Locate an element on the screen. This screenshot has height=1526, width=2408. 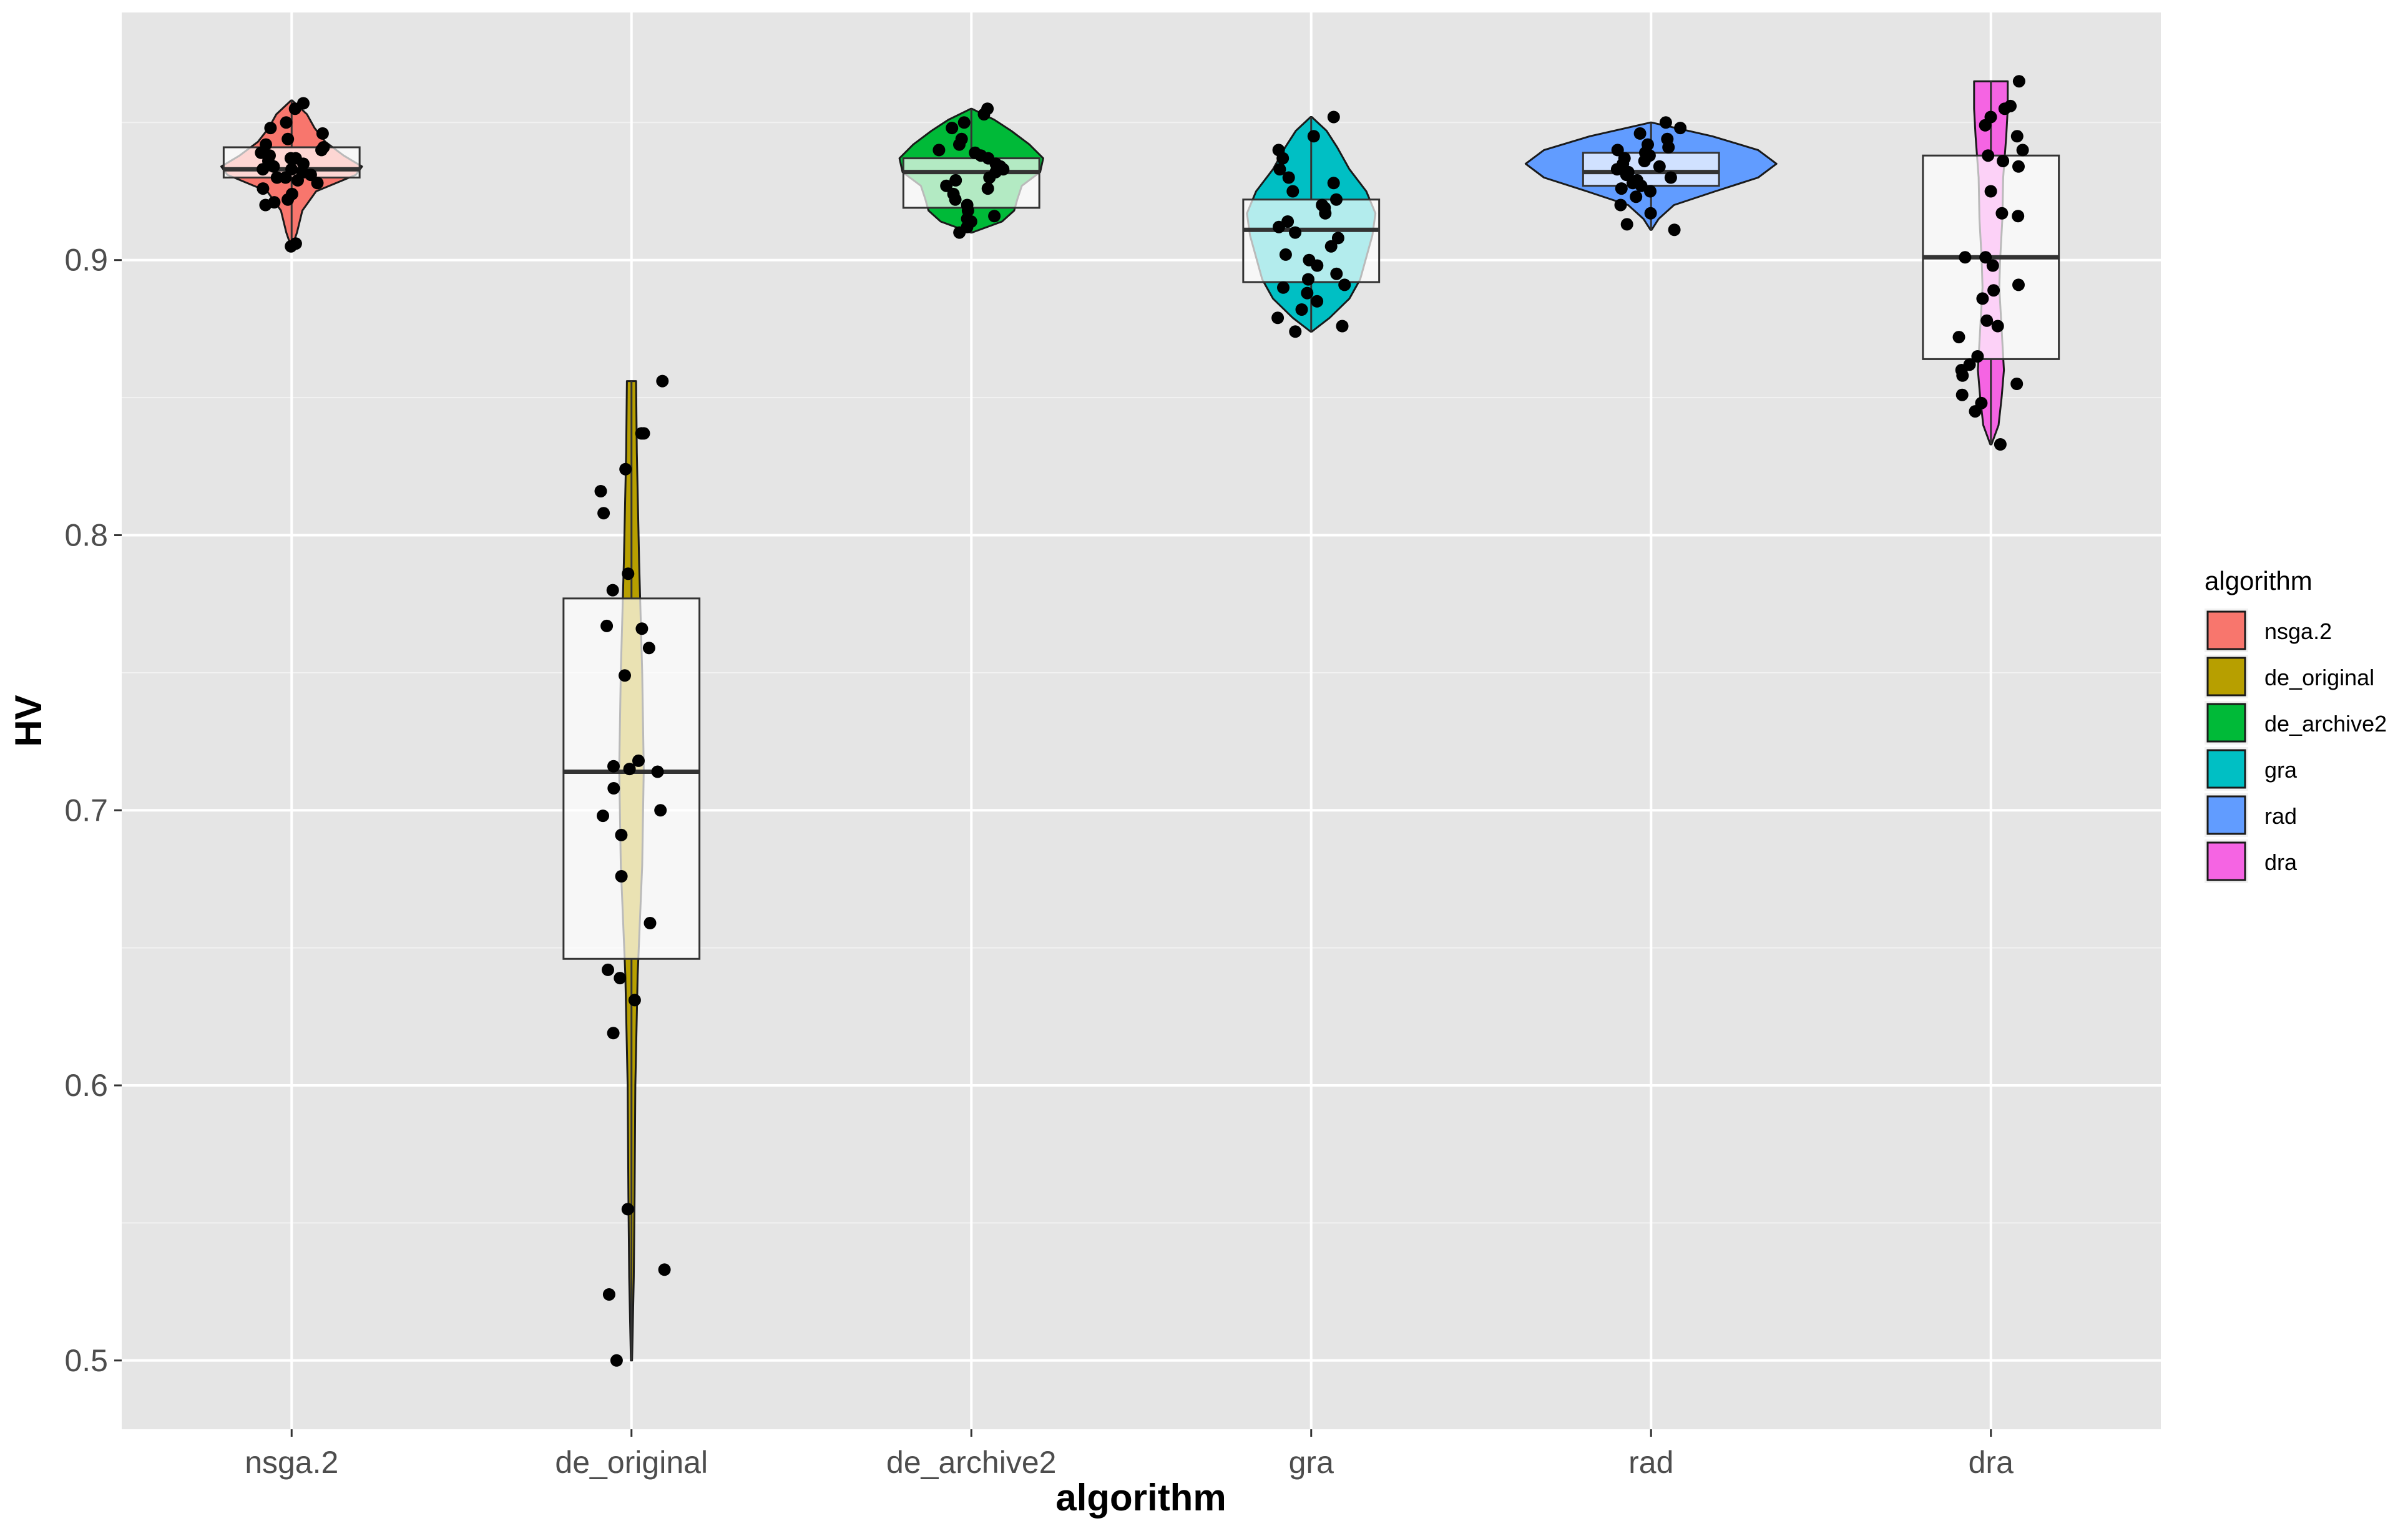
y-axis: 0.5 0.6 0.7 0.8 0.9 is located at coordinates (93, 811).